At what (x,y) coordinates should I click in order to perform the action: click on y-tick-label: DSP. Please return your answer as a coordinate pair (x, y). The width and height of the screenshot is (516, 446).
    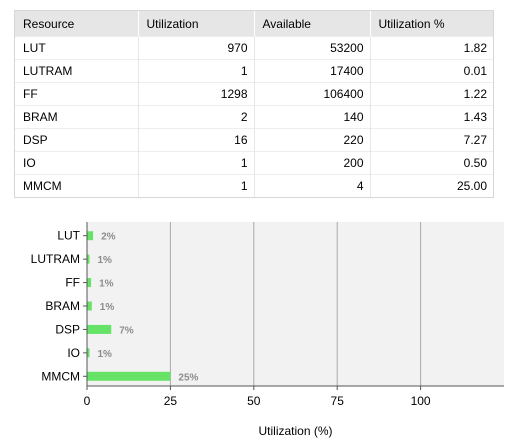
    Looking at the image, I should click on (67, 329).